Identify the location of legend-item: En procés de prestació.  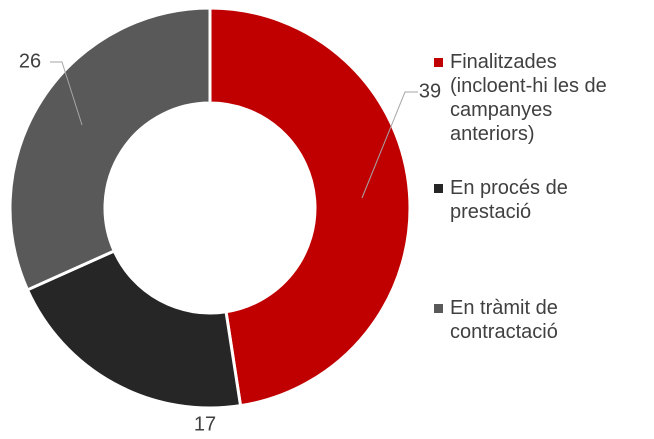
(532, 200).